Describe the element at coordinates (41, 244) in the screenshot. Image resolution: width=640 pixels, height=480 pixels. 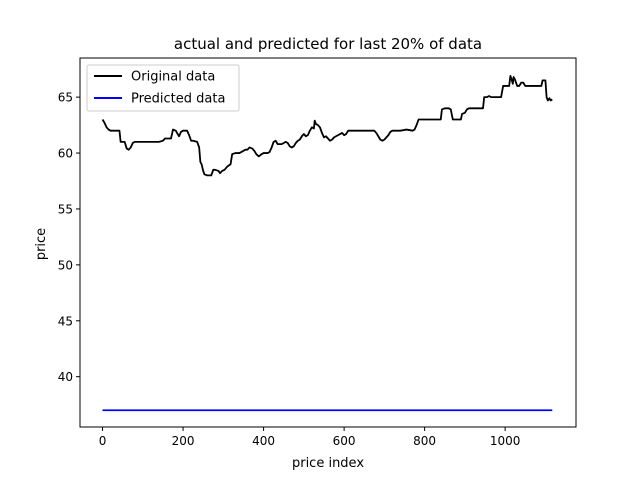
I see `y-axis-label: price` at that location.